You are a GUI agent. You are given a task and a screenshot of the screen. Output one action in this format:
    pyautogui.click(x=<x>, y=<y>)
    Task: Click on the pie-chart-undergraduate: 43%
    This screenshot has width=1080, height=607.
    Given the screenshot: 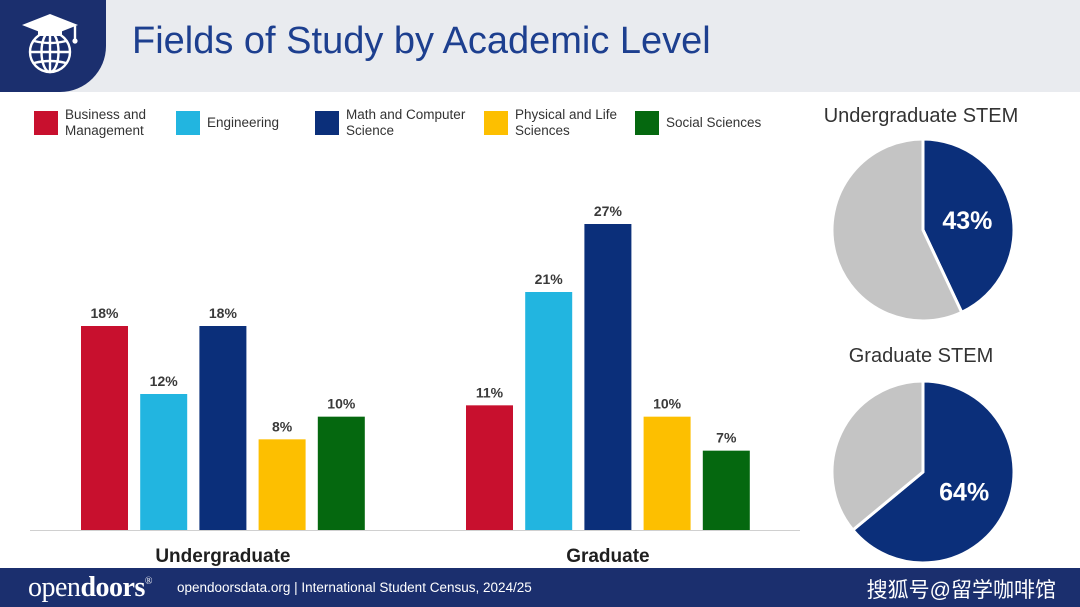 What is the action you would take?
    pyautogui.click(x=923, y=230)
    